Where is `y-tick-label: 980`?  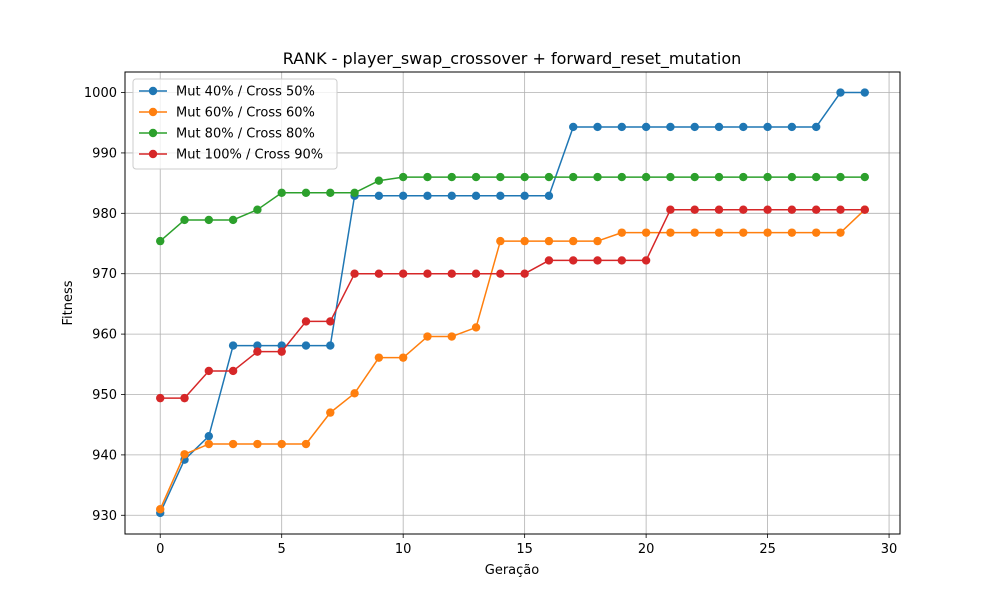
y-tick-label: 980 is located at coordinates (104, 214).